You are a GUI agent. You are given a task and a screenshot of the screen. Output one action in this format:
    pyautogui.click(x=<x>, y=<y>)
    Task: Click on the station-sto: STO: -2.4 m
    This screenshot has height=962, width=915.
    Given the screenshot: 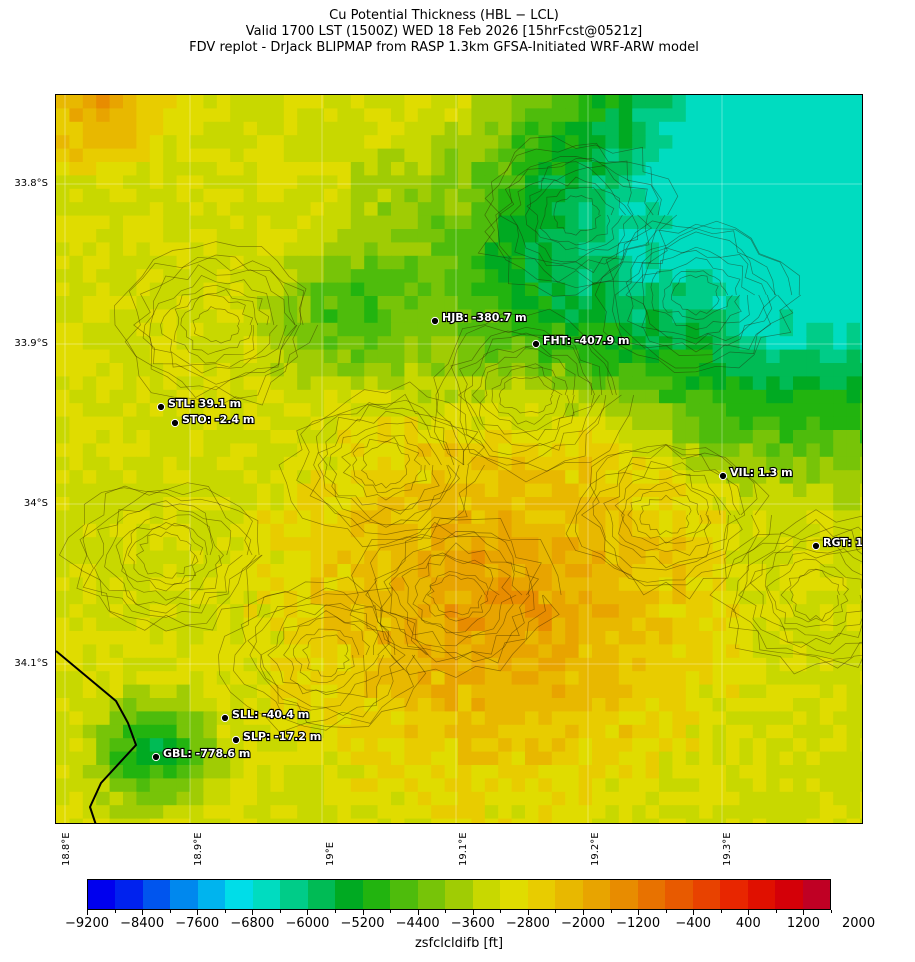 What is the action you would take?
    pyautogui.click(x=212, y=419)
    